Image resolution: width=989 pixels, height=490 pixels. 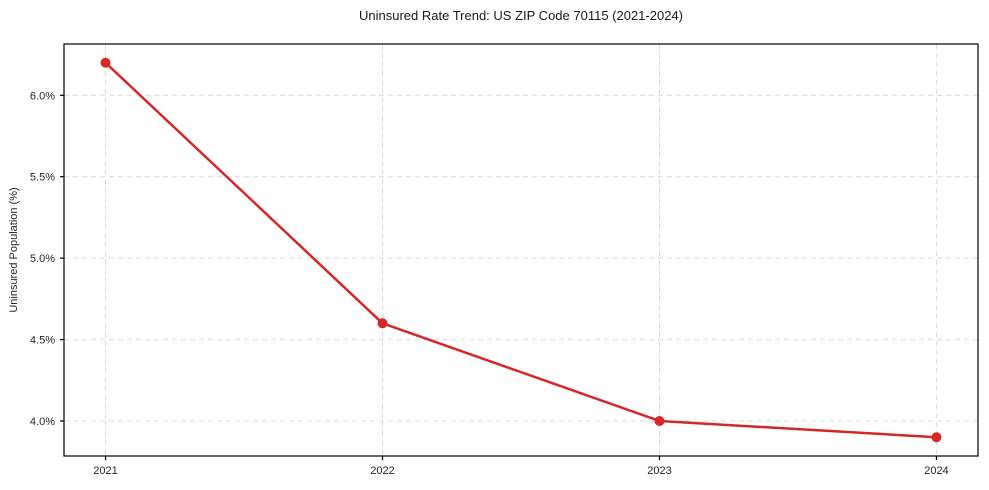 What do you see at coordinates (42, 96) in the screenshot?
I see `y-tick-label: 6.0%` at bounding box center [42, 96].